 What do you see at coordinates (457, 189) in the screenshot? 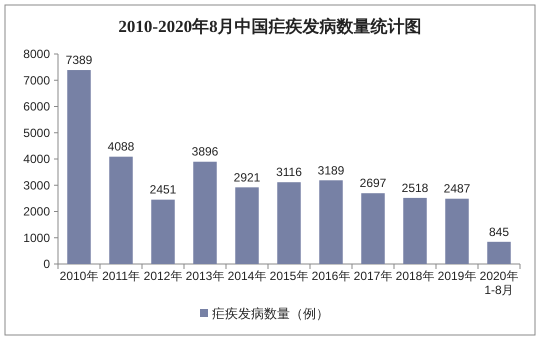
I see `data-label: 2487` at bounding box center [457, 189].